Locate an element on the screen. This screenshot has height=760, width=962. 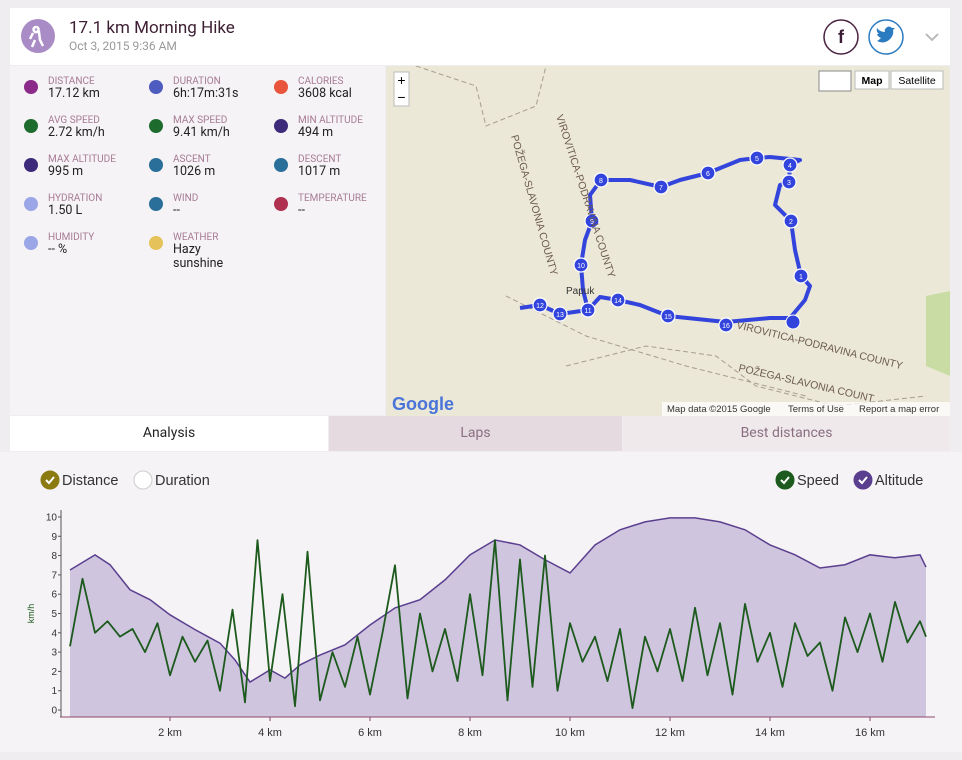
stat: HUMIDITY -- % is located at coordinates (103, 244).